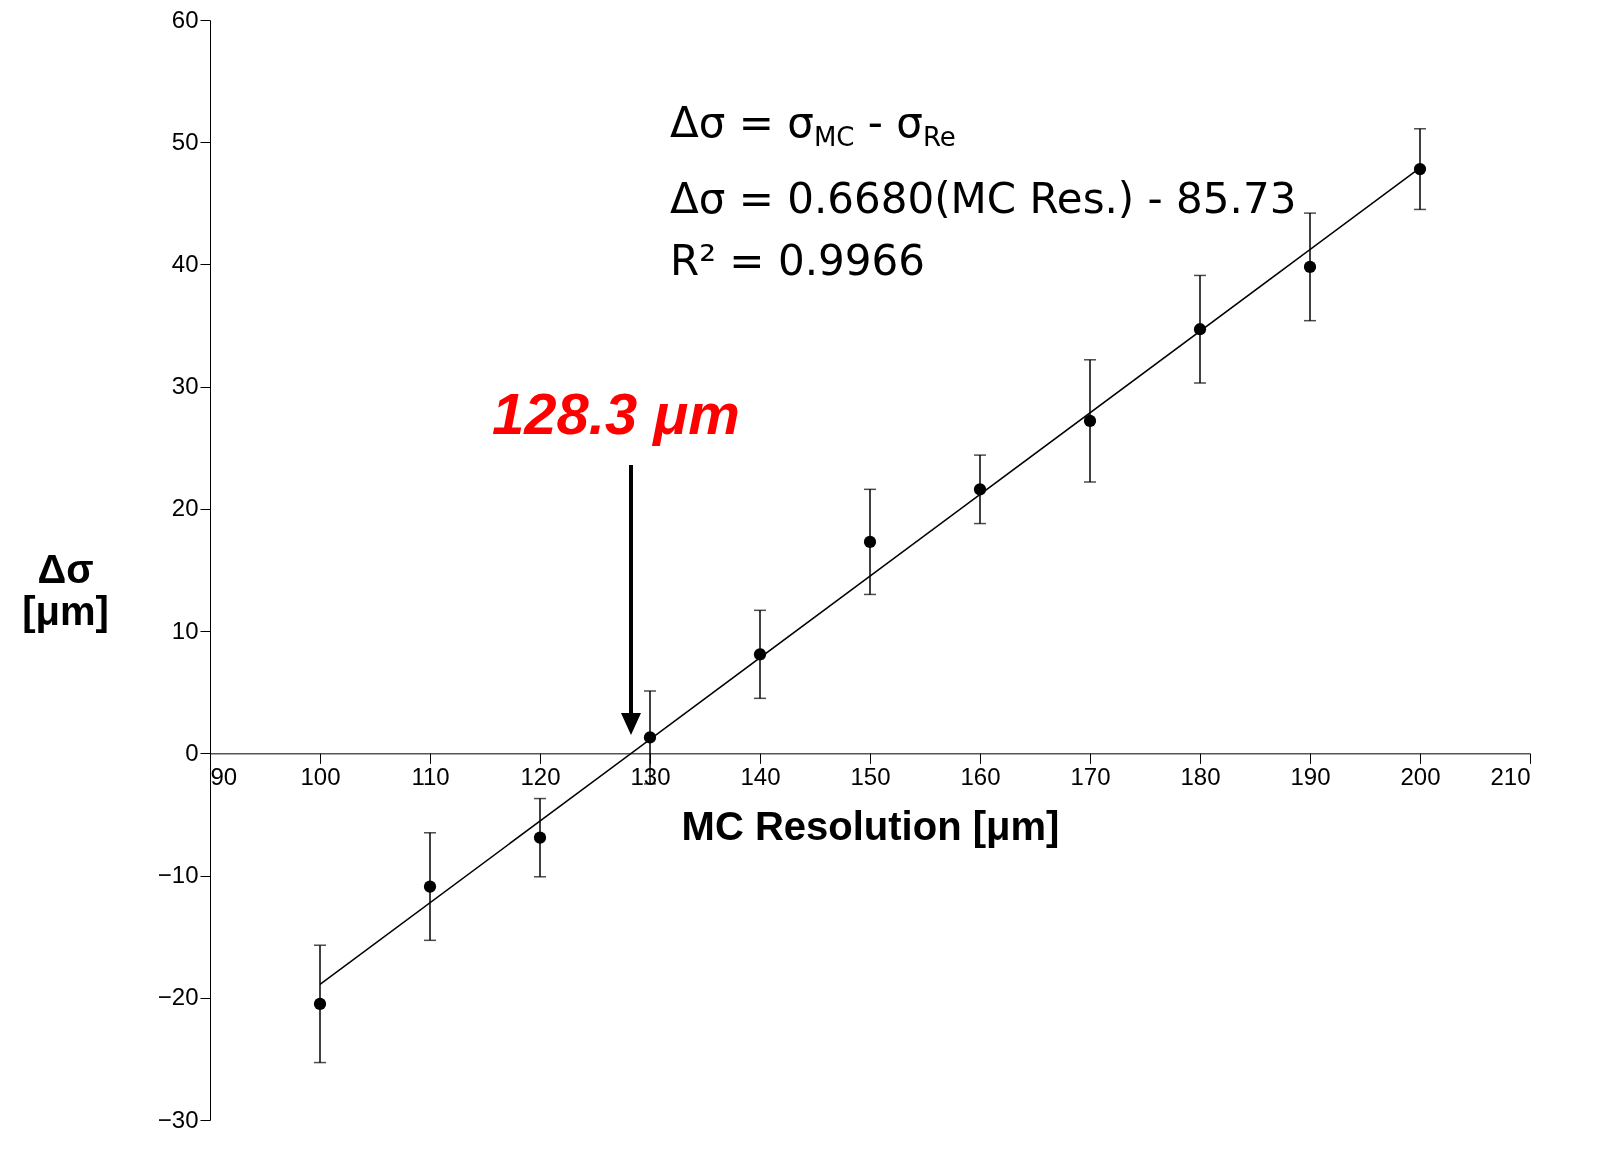 This screenshot has width=1597, height=1158. Describe the element at coordinates (320, 776) in the screenshot. I see `x-tick-label: 100` at that location.